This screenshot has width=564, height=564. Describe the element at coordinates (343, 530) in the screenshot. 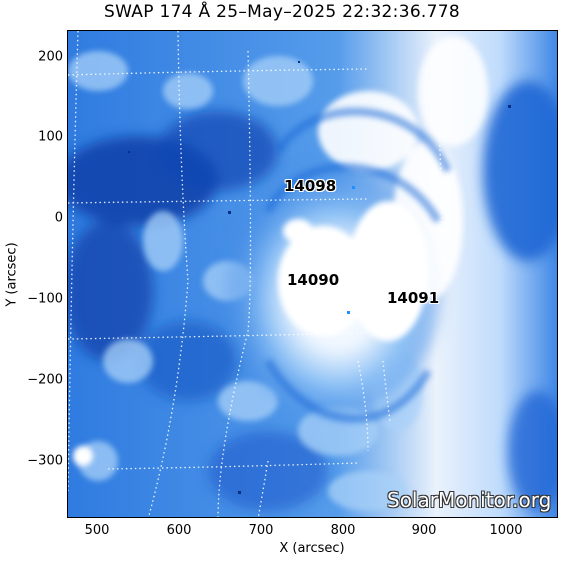

I see `x-tick-label: 800` at that location.